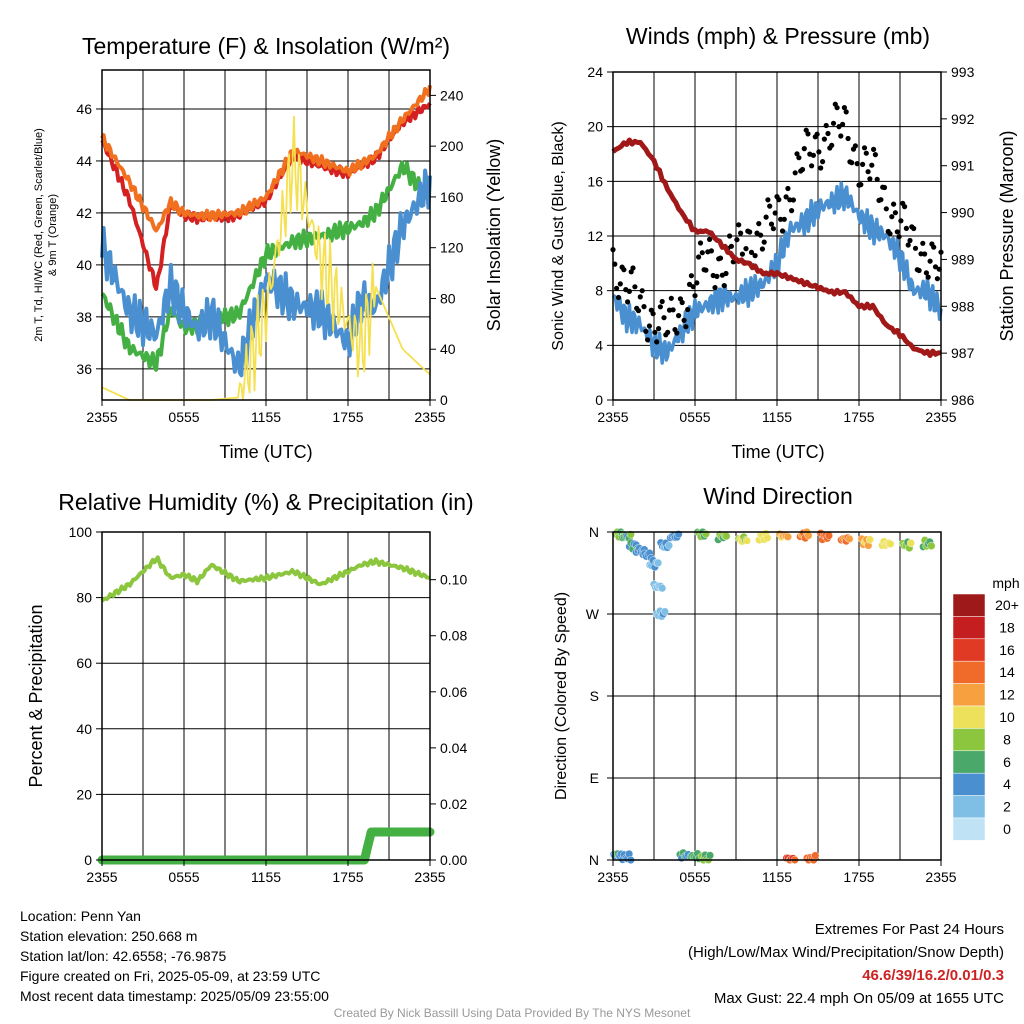 The height and width of the screenshot is (1024, 1024). I want to click on x-tick-label: 1755, so click(347, 417).